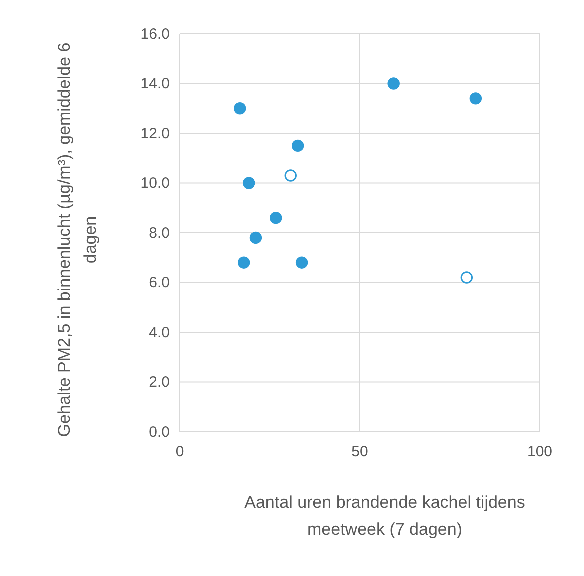  I want to click on y-tick-label: 16.0, so click(155, 34).